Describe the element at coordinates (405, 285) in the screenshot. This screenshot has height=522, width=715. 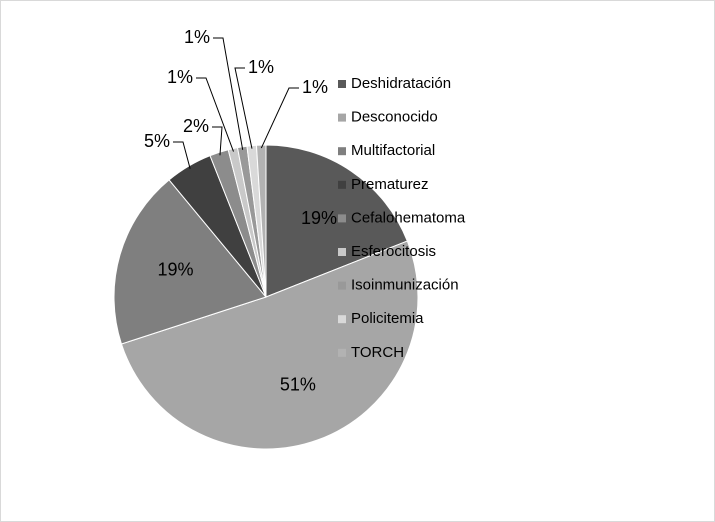
I see `legend-label: Isoinmunización` at that location.